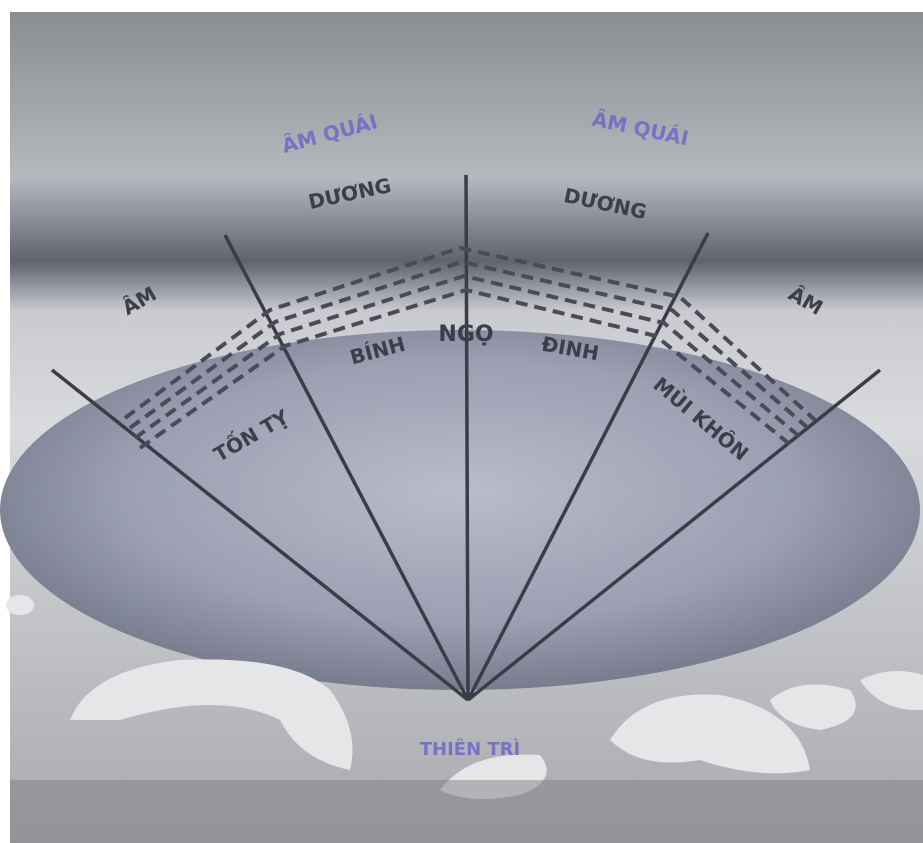  What do you see at coordinates (466, 811) in the screenshot?
I see `ground` at bounding box center [466, 811].